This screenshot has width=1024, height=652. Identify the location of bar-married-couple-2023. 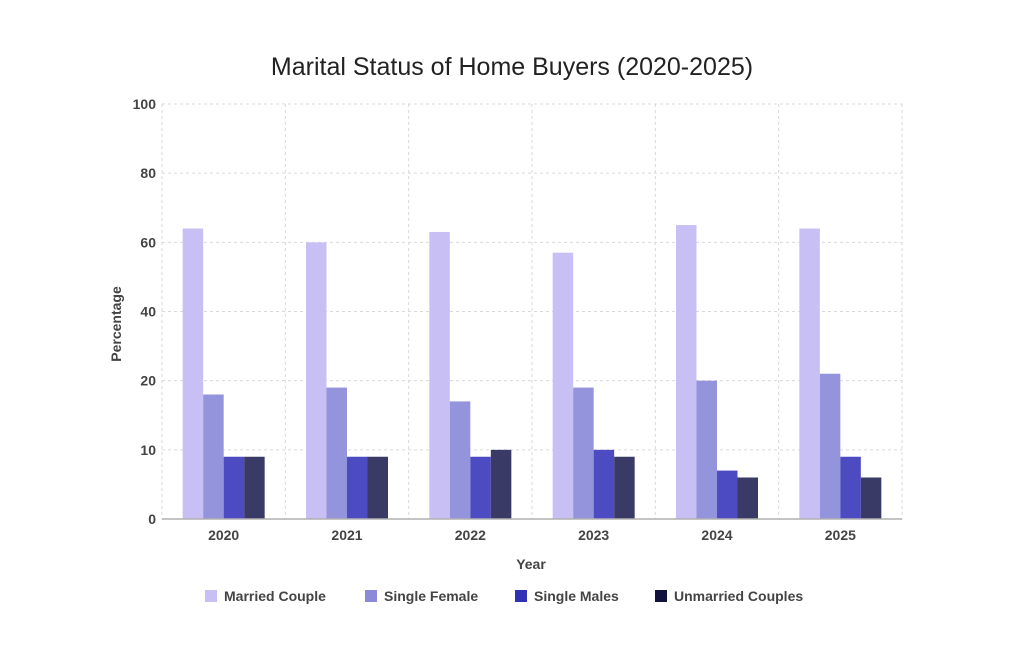
(563, 386).